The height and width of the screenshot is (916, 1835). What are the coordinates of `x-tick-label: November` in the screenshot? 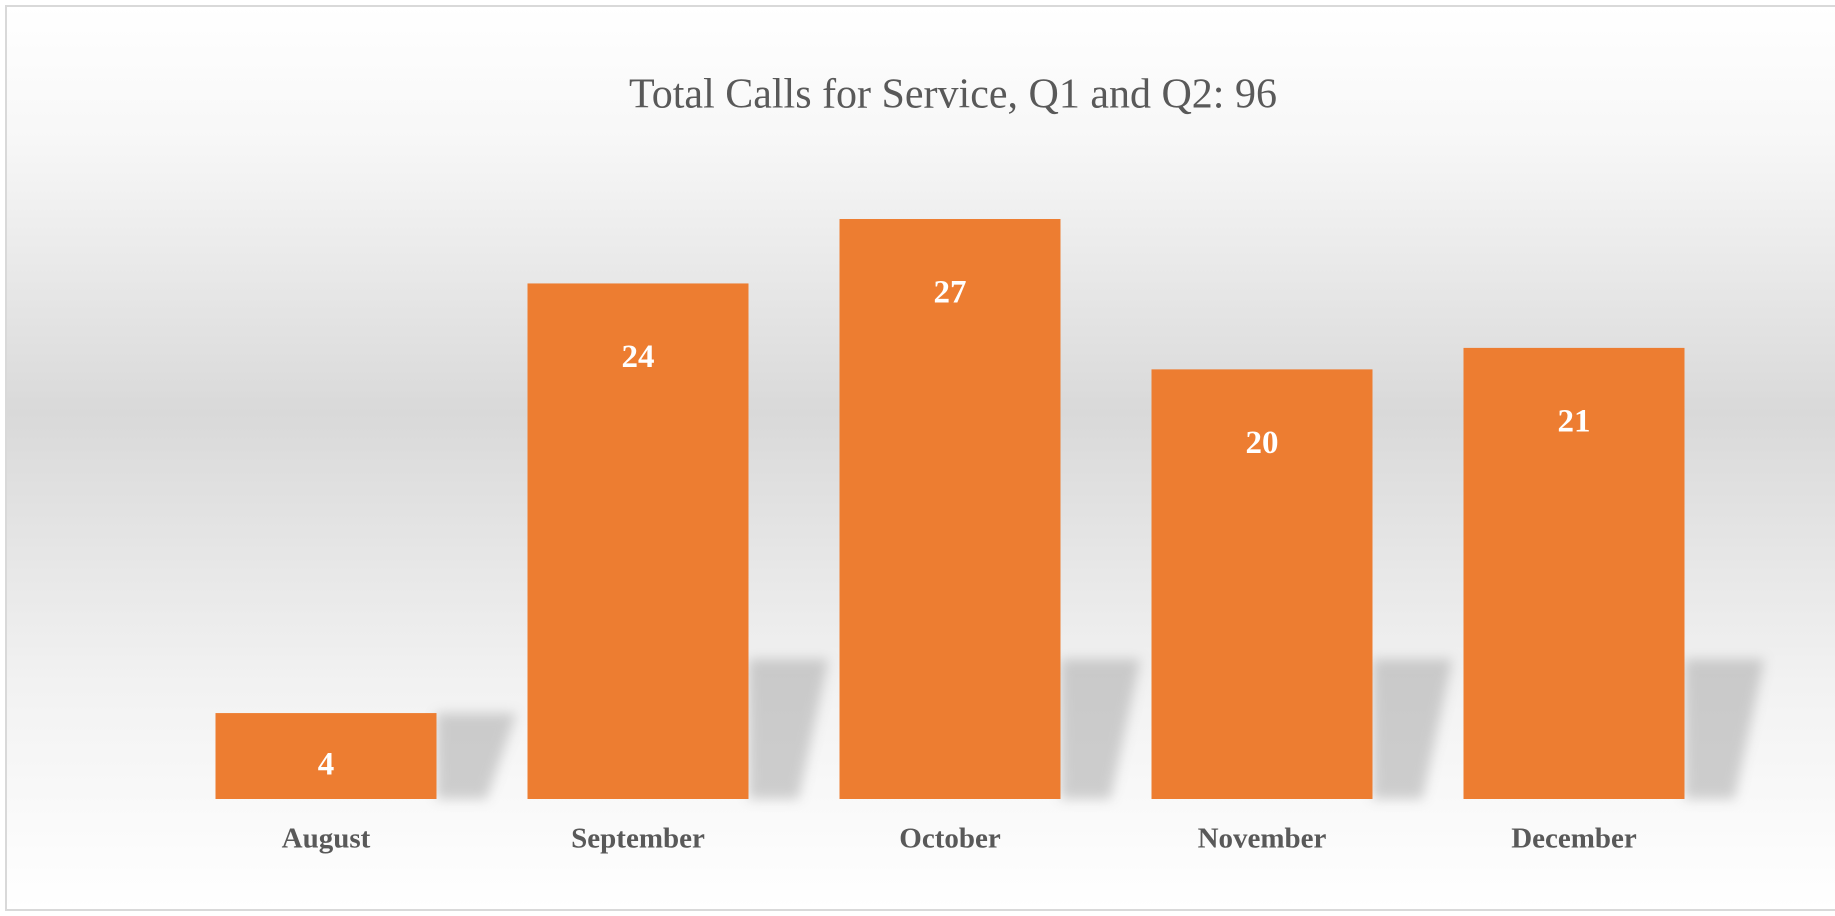 It's located at (1262, 839).